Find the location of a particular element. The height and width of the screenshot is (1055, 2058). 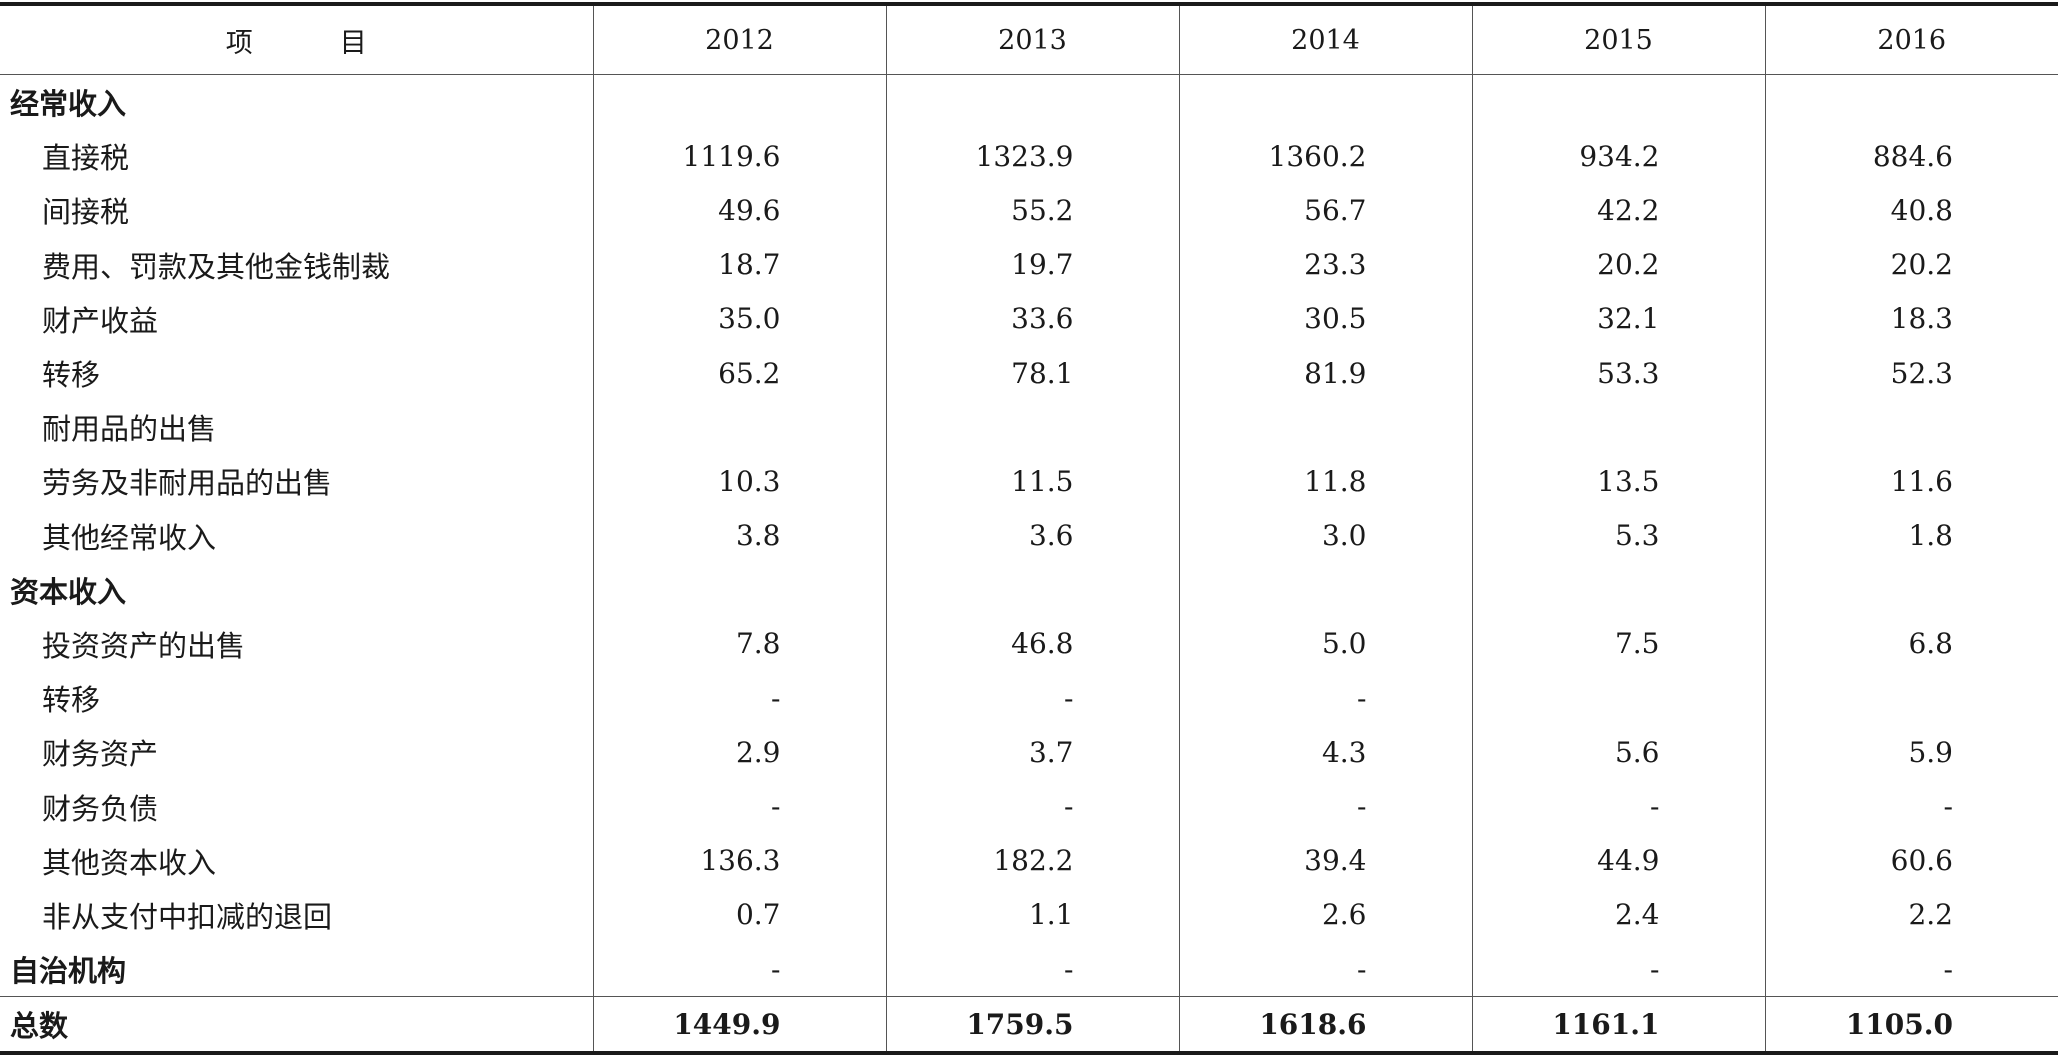

cell-value: 1161.1 is located at coordinates (1618, 1025).